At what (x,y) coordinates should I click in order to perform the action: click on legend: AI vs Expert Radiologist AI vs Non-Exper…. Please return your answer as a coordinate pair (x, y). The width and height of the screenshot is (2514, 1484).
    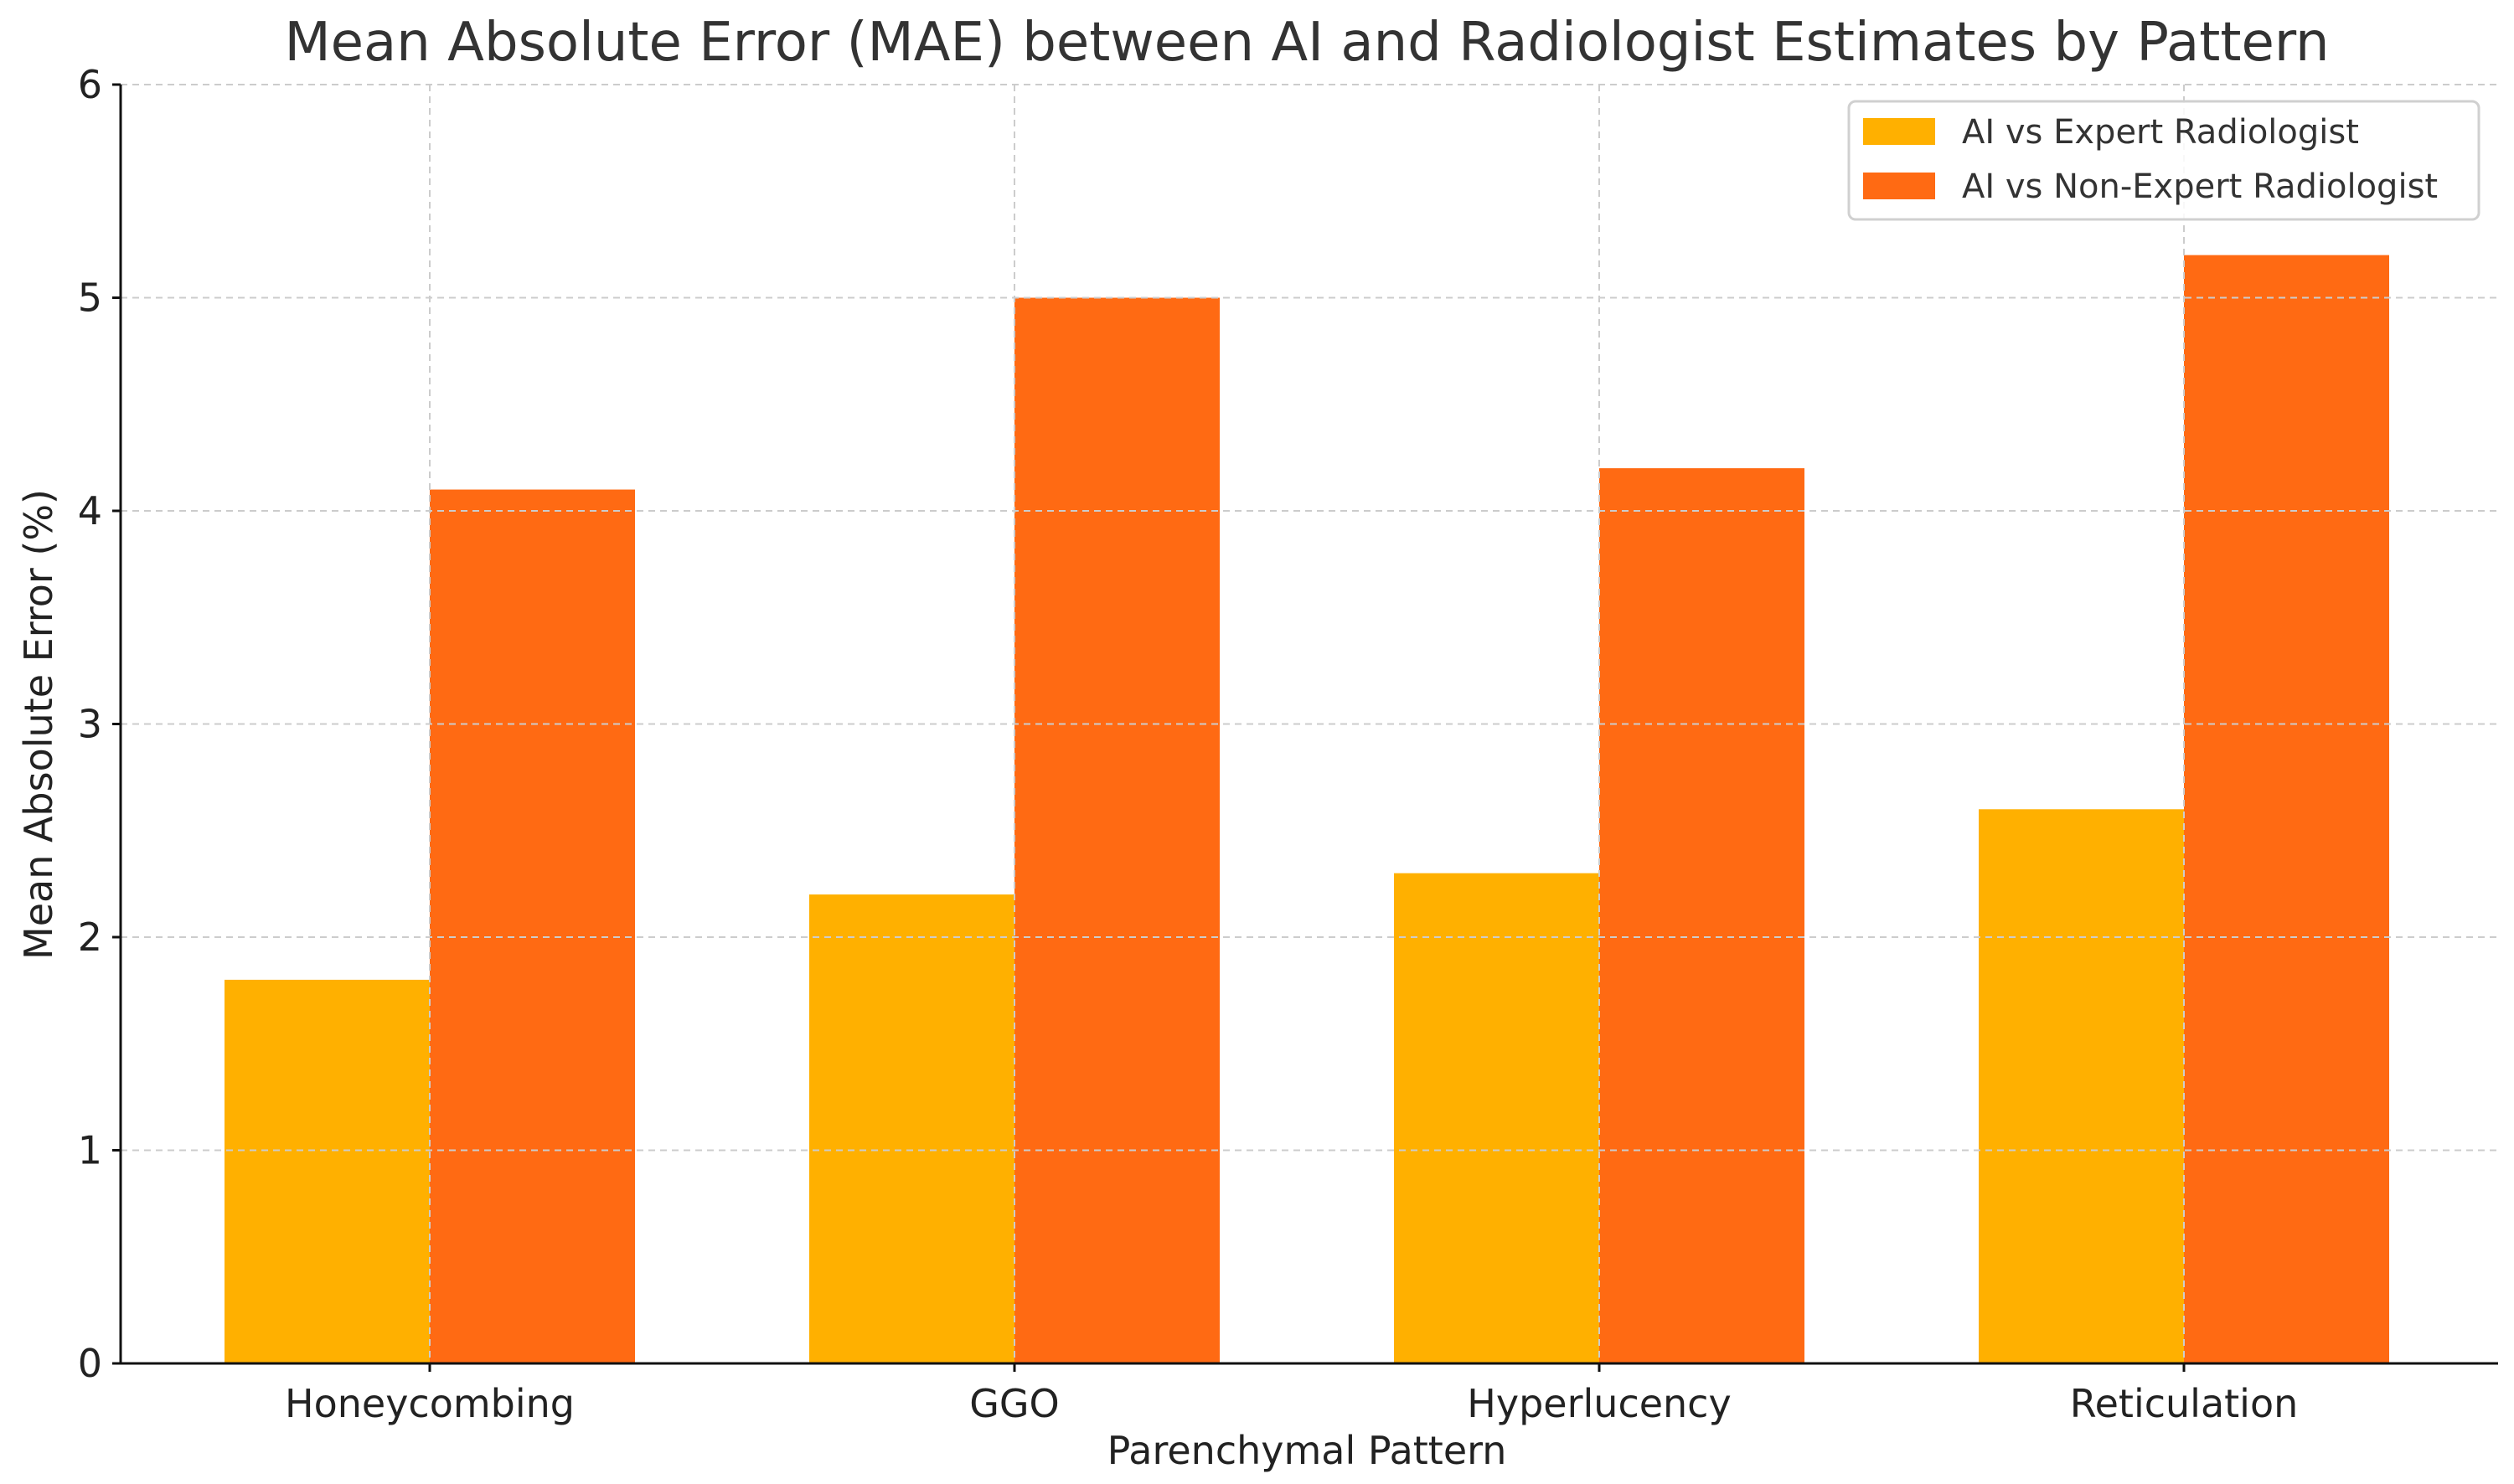
    Looking at the image, I should click on (2163, 160).